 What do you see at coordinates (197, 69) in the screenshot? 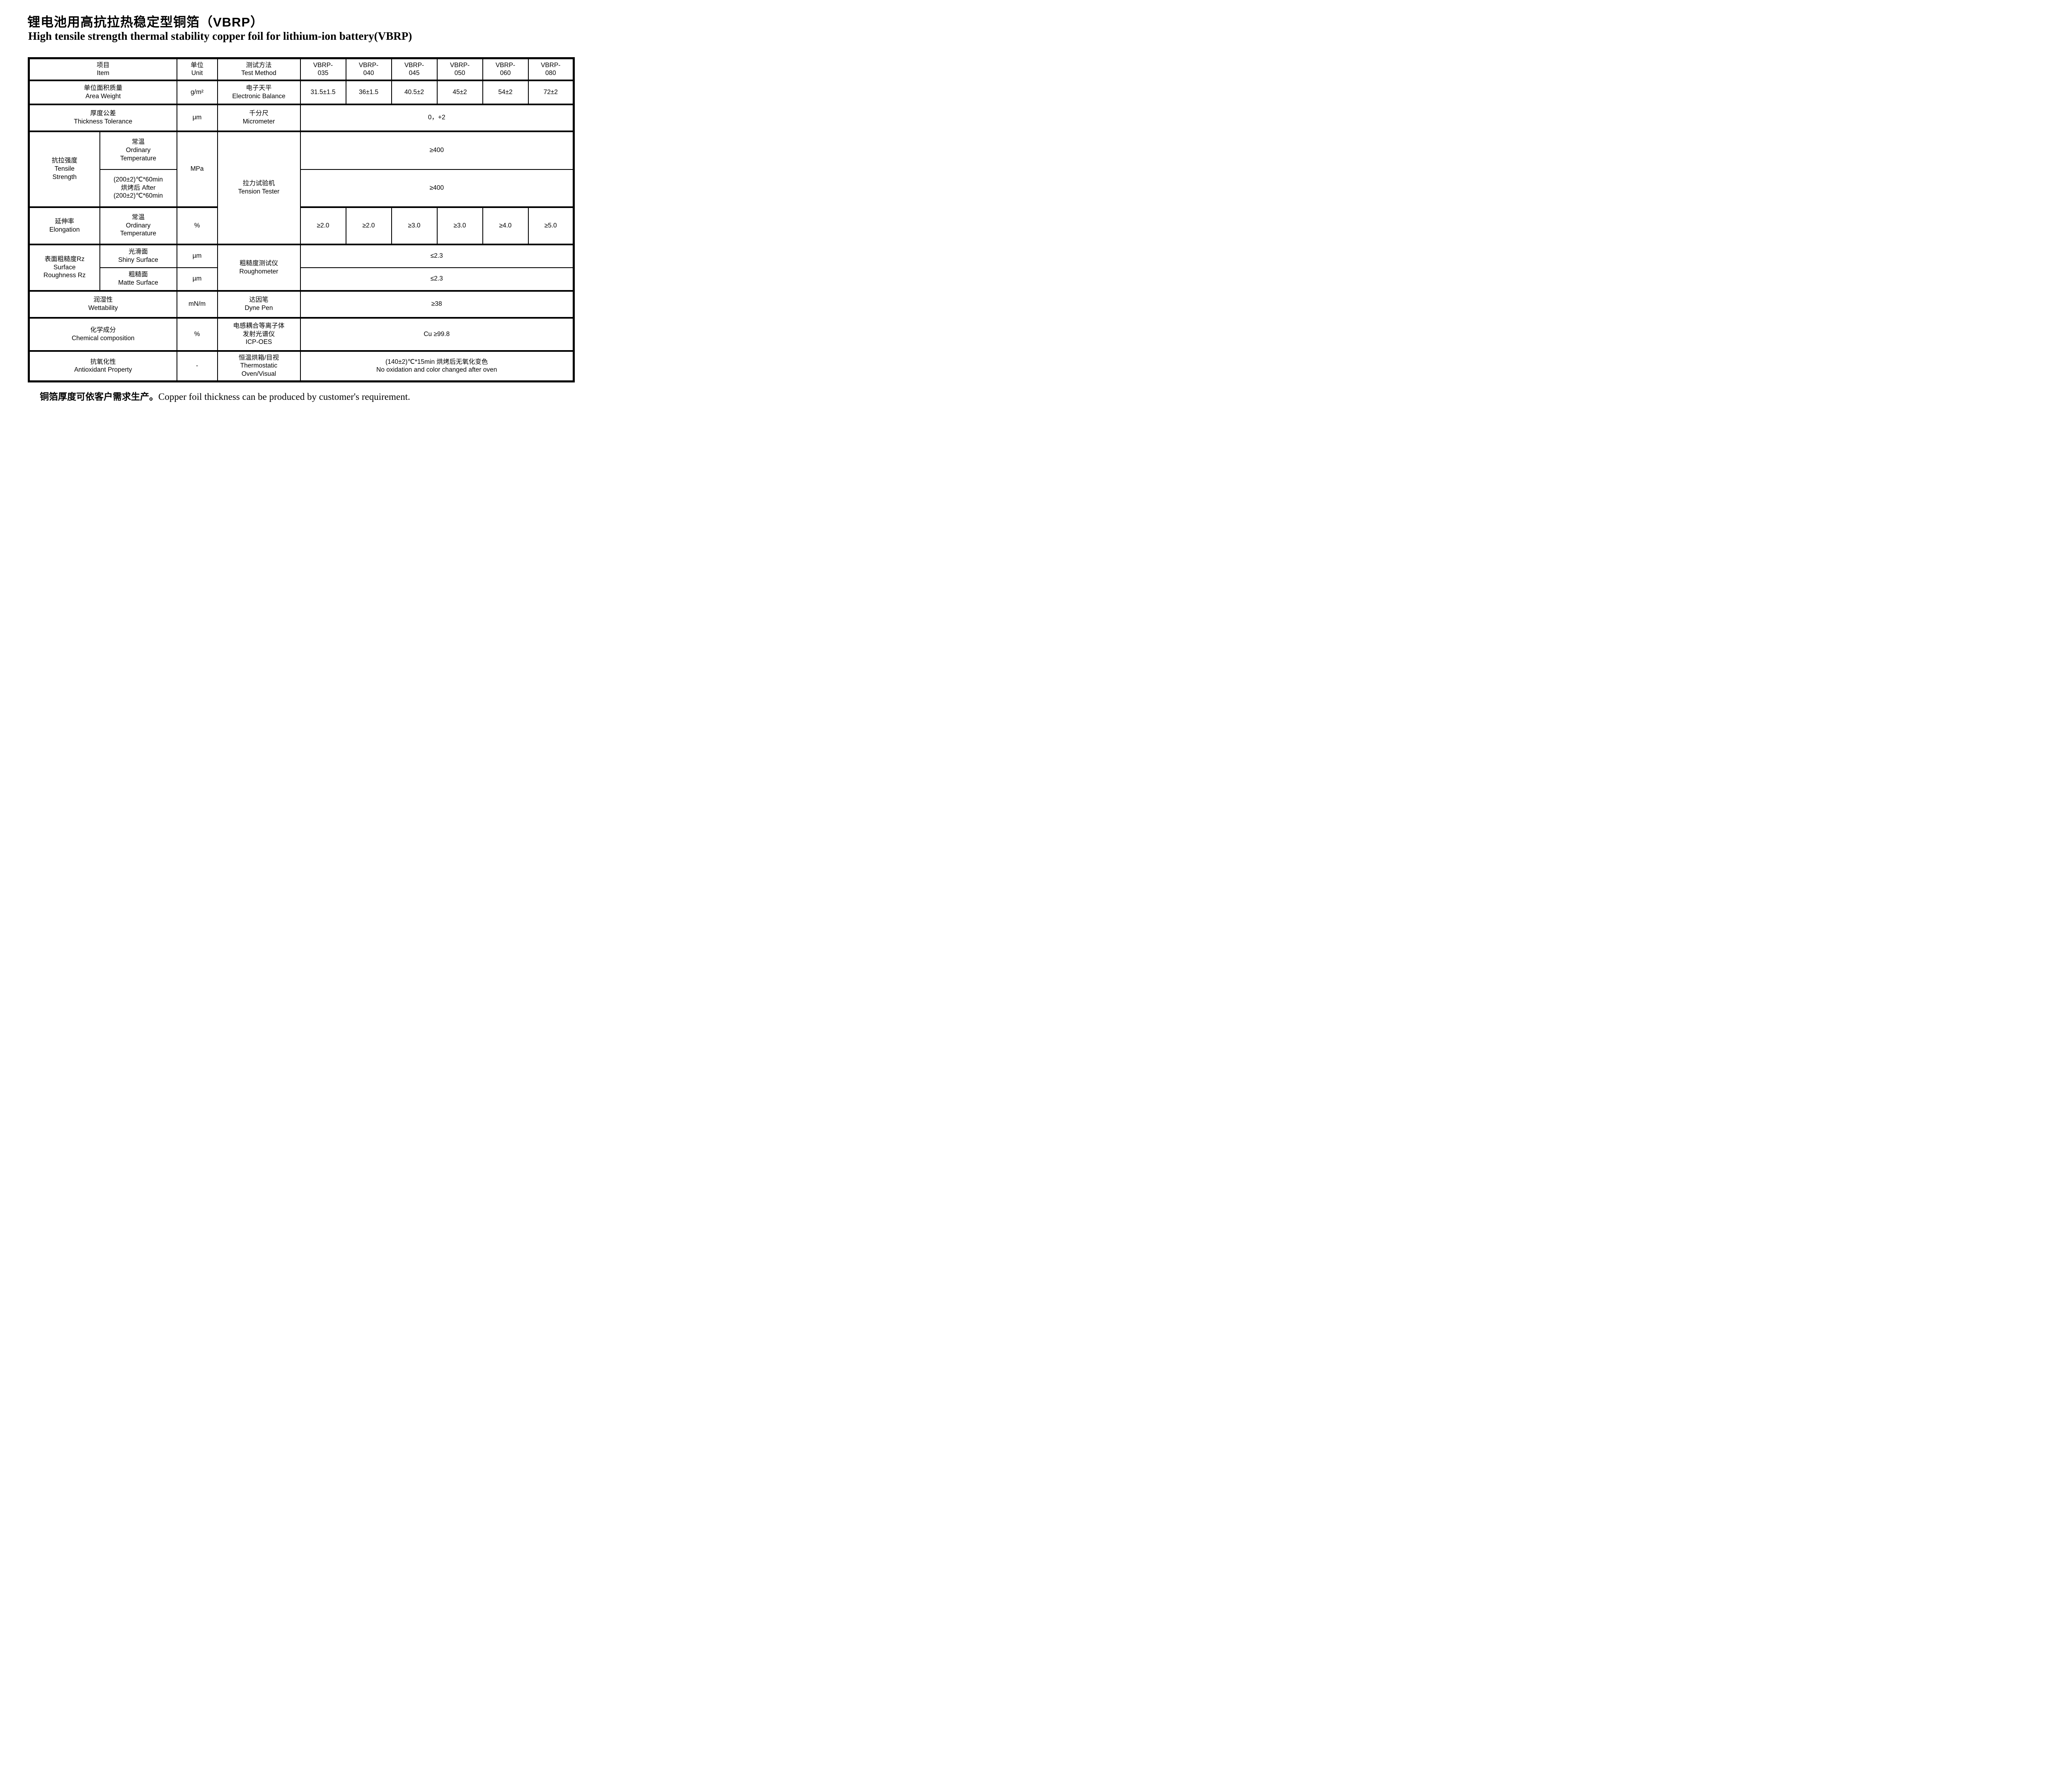
I see `header-unit: 单位 Unit` at bounding box center [197, 69].